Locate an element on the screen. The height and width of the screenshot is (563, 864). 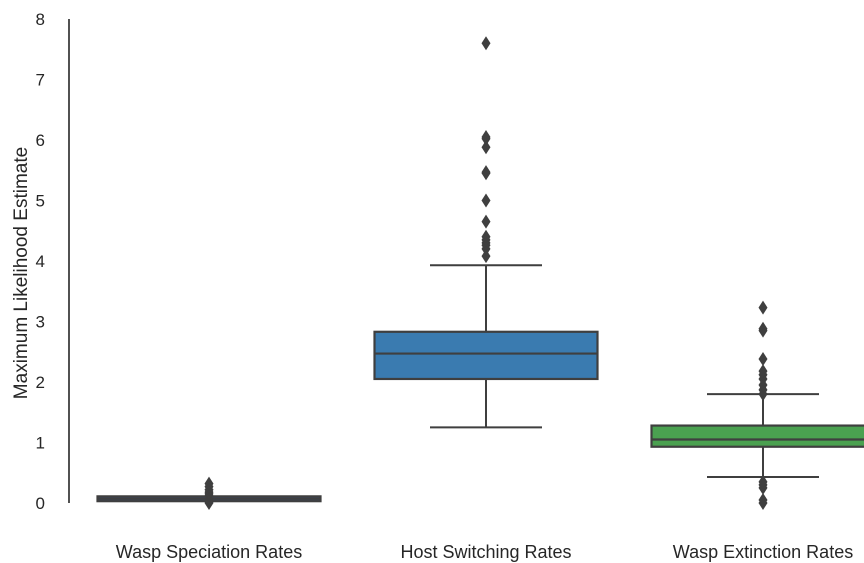
y-tick-label: 3 is located at coordinates (40, 322).